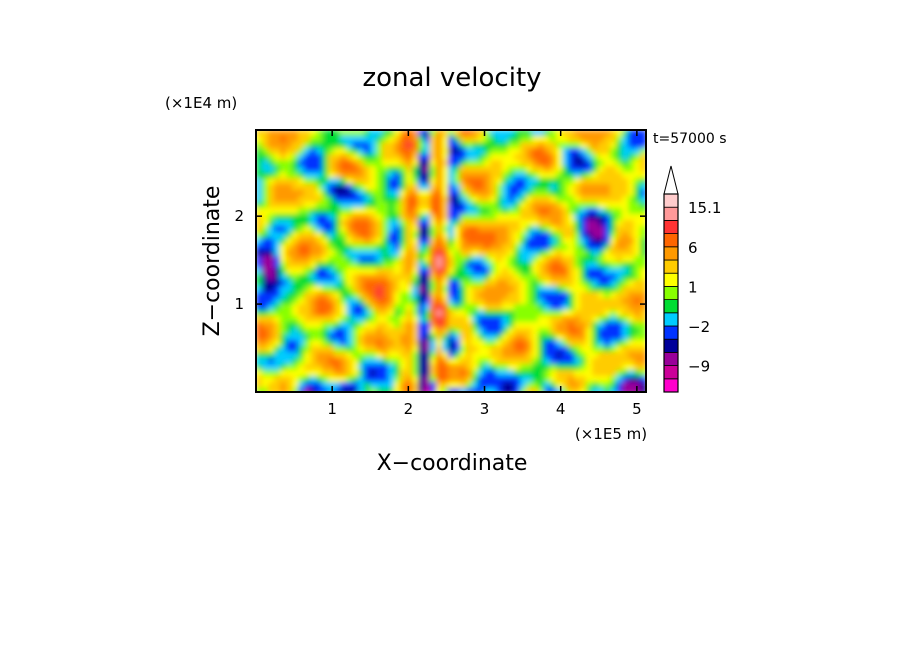  Describe the element at coordinates (332, 409) in the screenshot. I see `x-tick-label: 1` at that location.